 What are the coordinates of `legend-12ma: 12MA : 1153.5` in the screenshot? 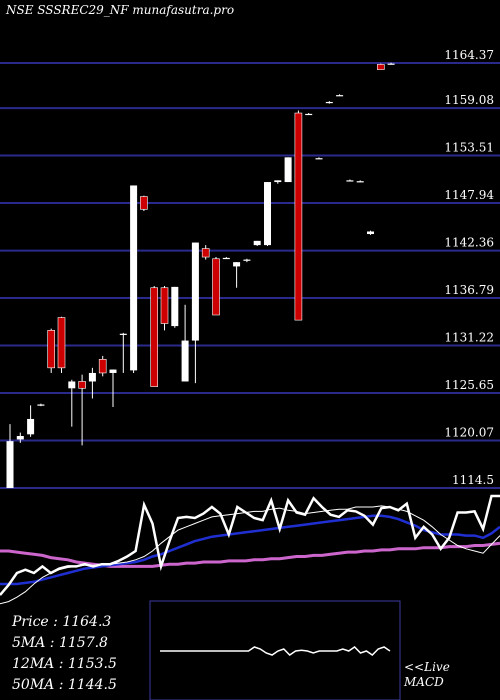 It's located at (64, 664).